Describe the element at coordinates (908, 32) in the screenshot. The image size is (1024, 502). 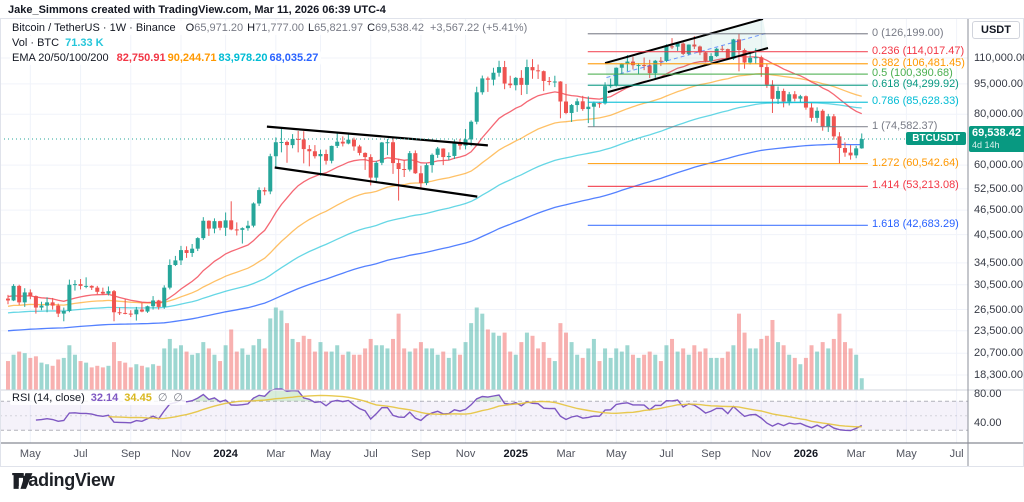
I see `fib-label-0: 0 (126,199.00)` at that location.